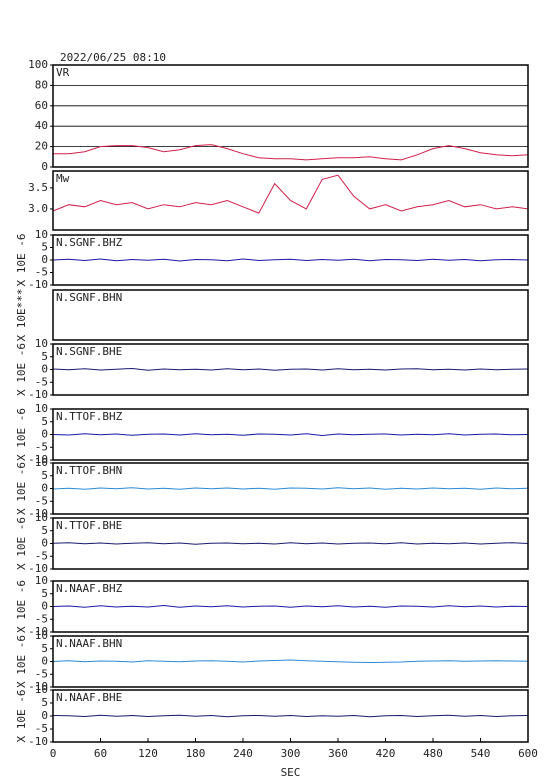  What do you see at coordinates (63, 72) in the screenshot?
I see `panel-label: VR` at bounding box center [63, 72].